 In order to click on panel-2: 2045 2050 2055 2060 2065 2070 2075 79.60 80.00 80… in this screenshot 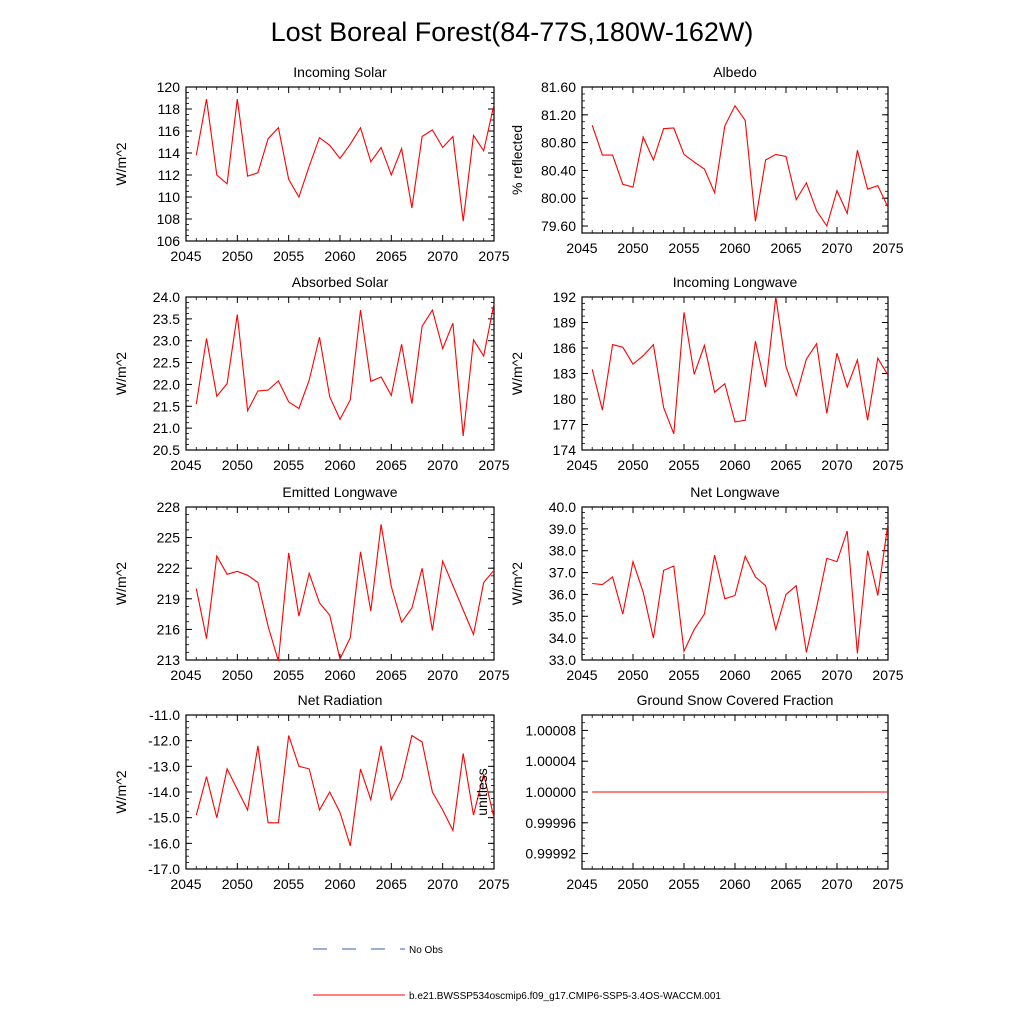, I will do `click(706, 160)`.